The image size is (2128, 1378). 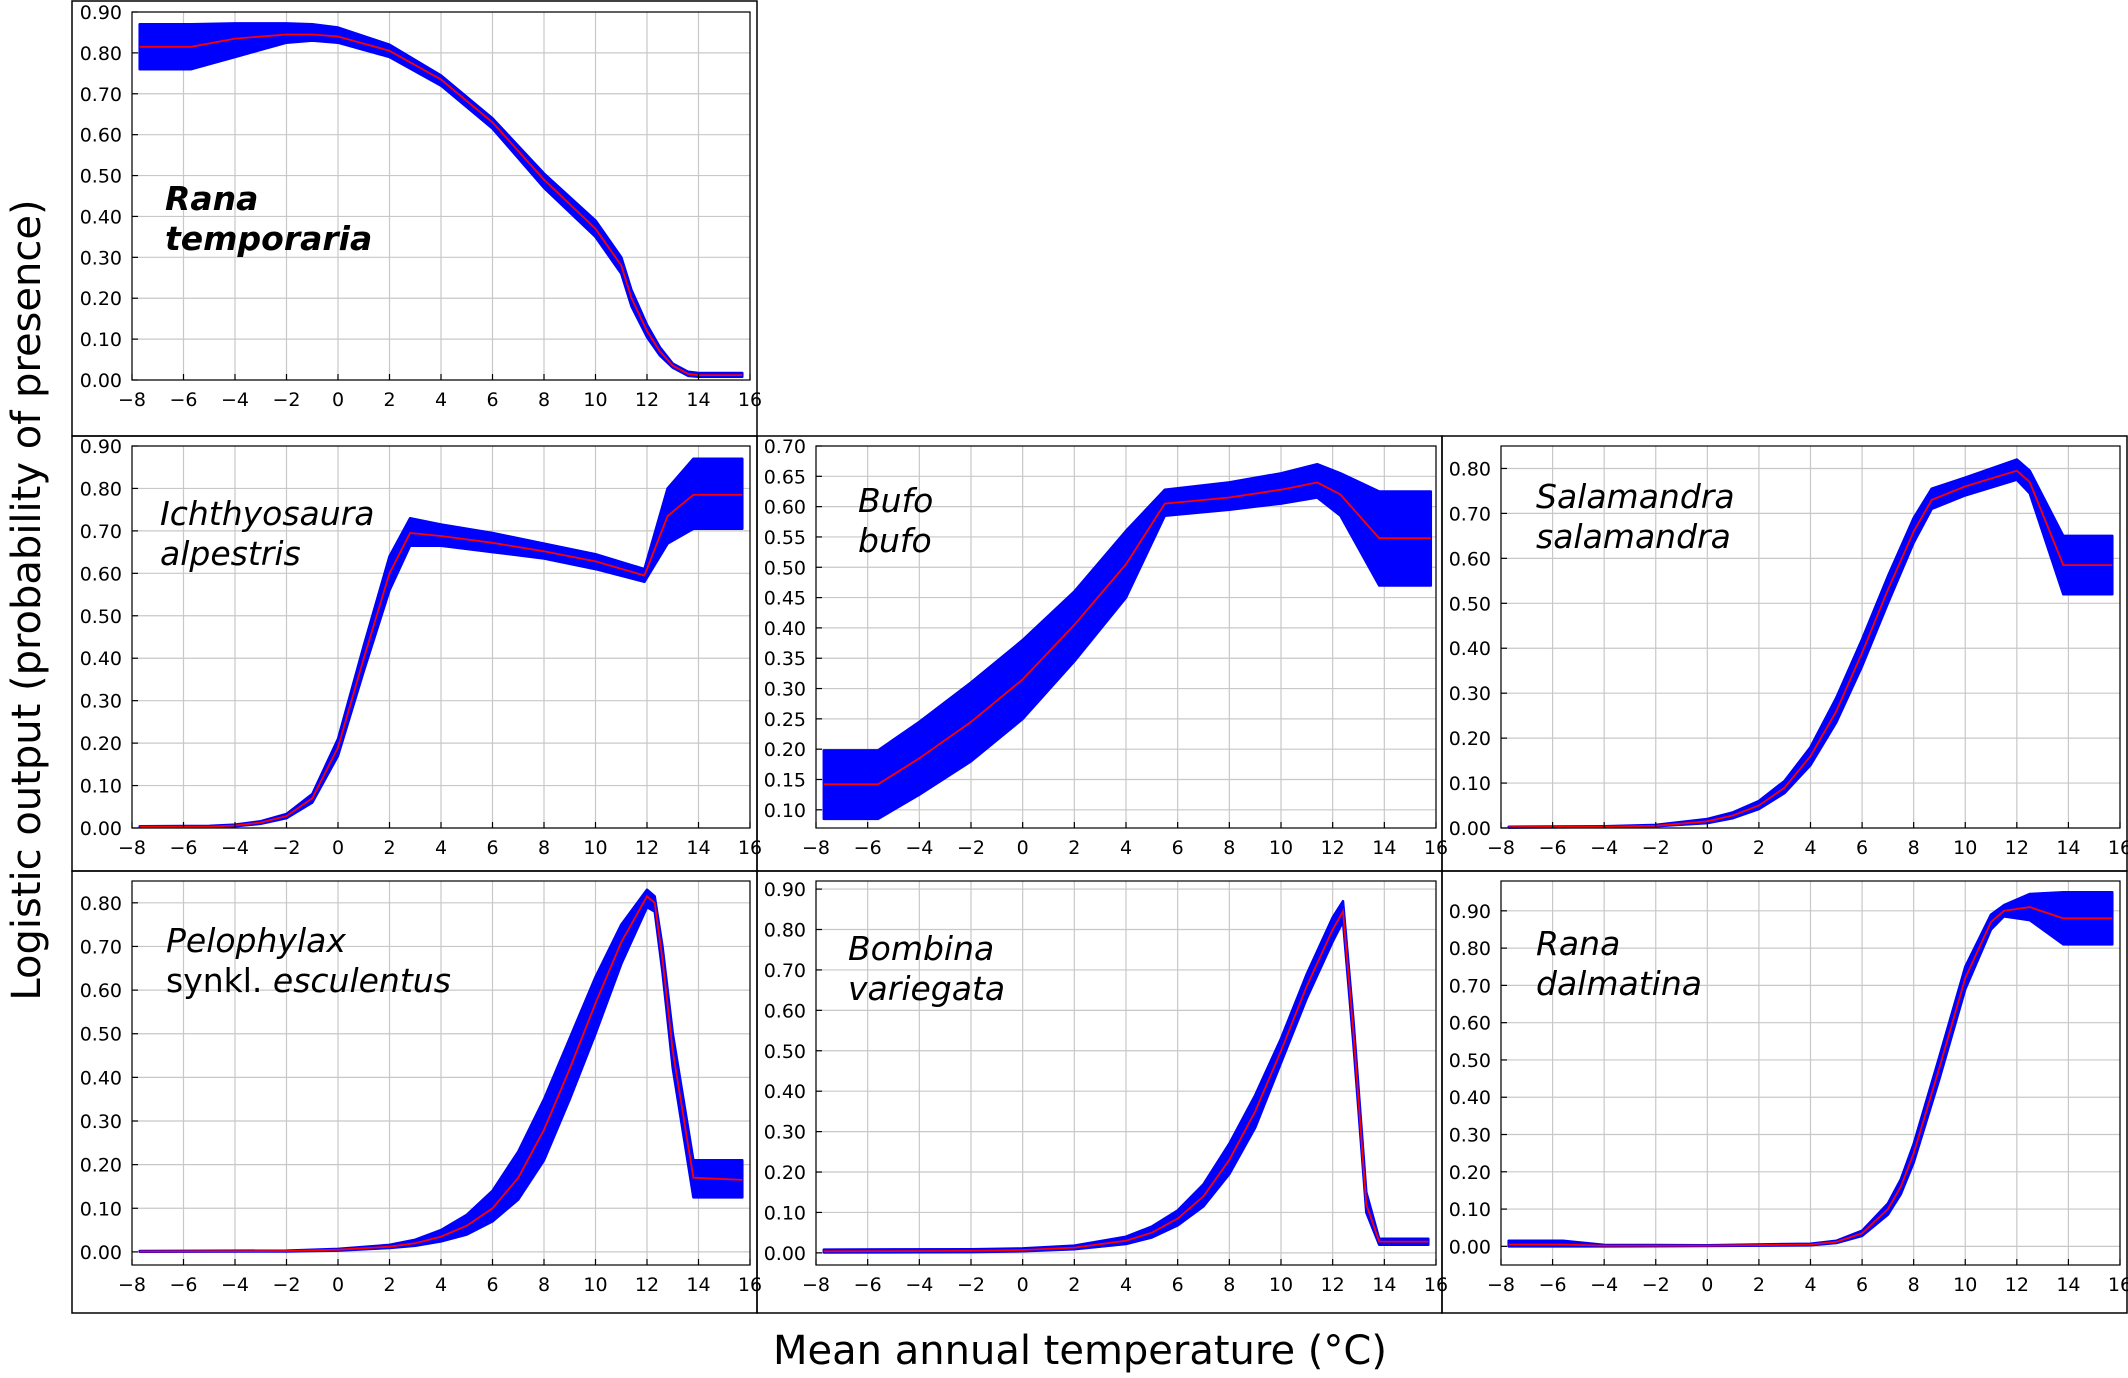 I want to click on y-tick-label: 0.55, so click(x=785, y=538).